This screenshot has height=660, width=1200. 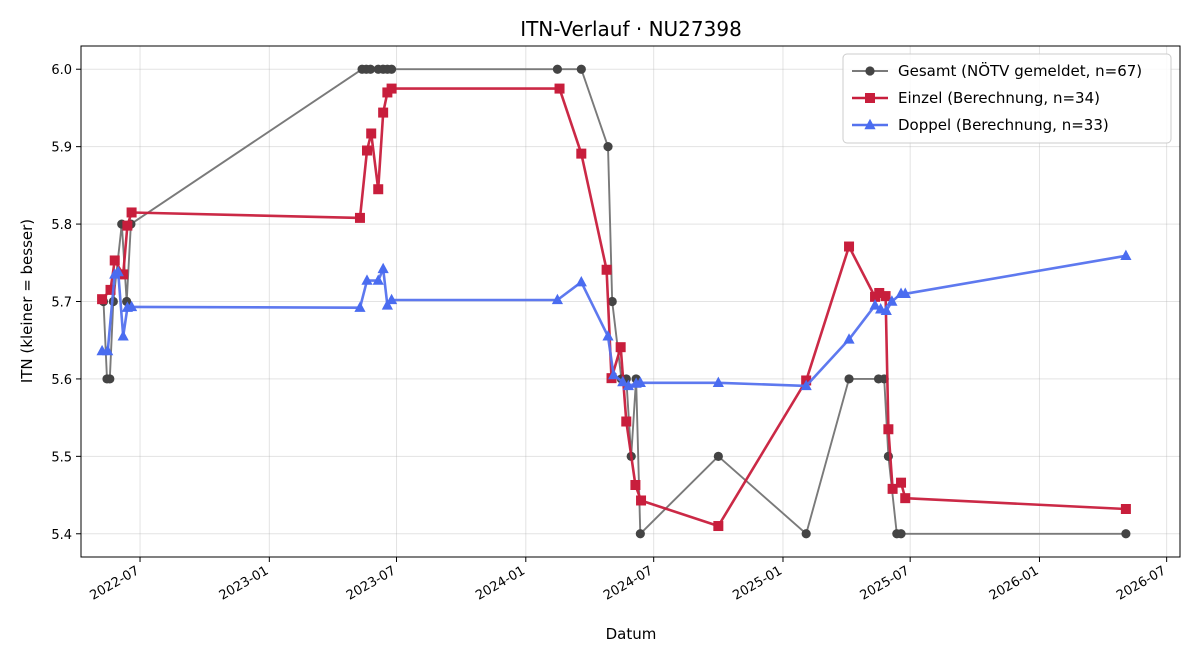 What do you see at coordinates (61, 70) in the screenshot?
I see `y-tick-label: 6.0` at bounding box center [61, 70].